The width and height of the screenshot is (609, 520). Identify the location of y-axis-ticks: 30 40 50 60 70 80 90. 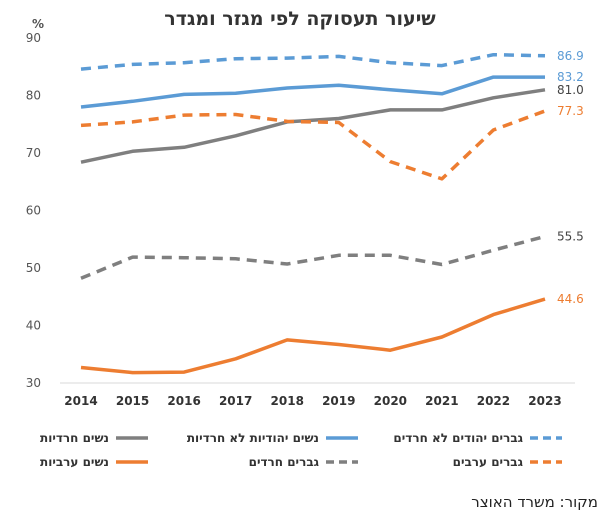
(33, 210).